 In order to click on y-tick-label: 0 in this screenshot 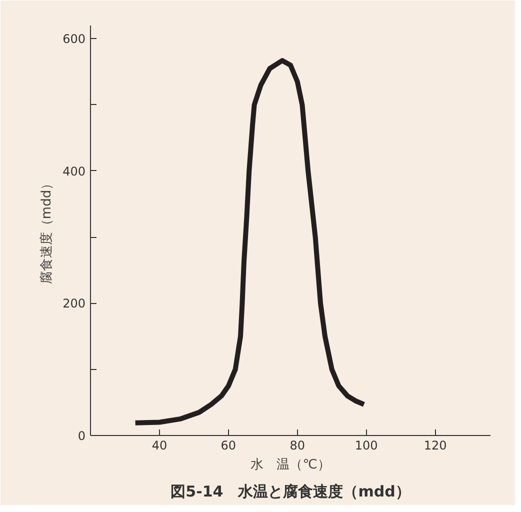, I will do `click(82, 436)`.